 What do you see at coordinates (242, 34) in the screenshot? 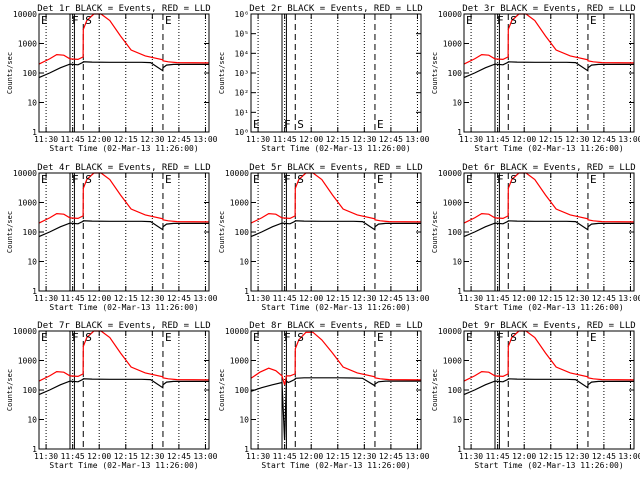
I see `y-tick-label: 10⁵` at bounding box center [242, 34].